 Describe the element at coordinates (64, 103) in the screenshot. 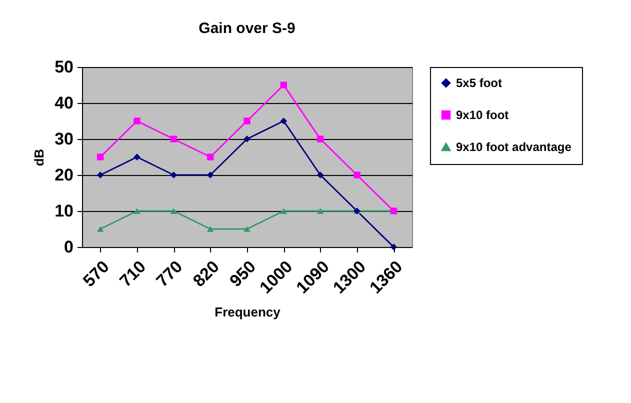

I see `y-tick-label: 40` at that location.